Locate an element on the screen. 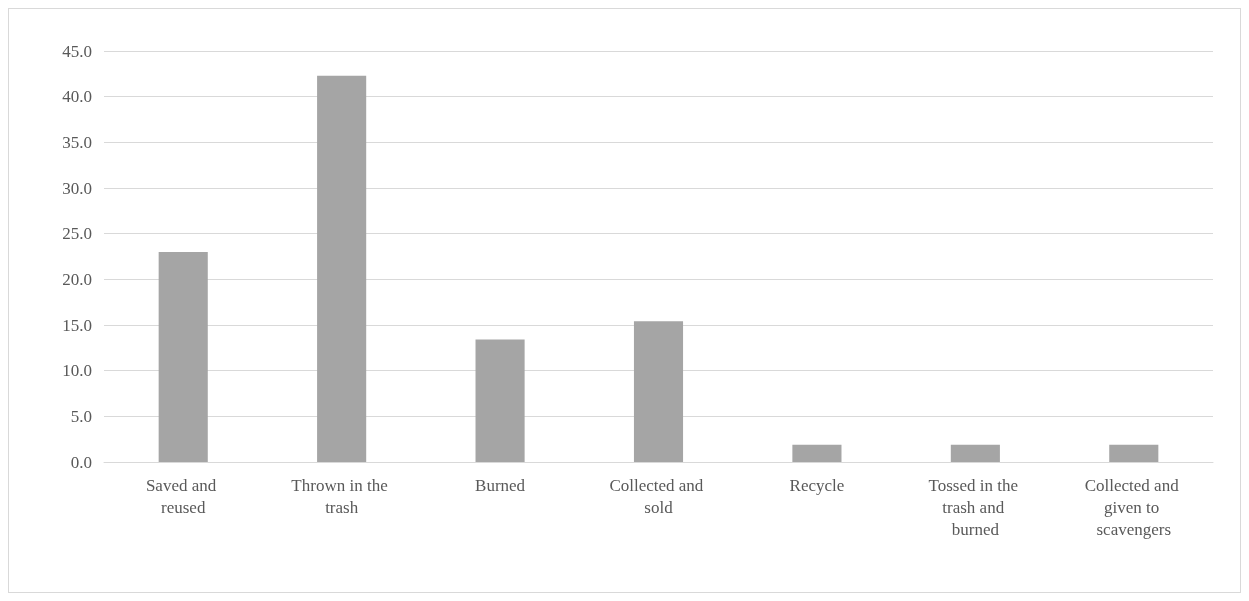 The image size is (1249, 601). x-tick-label: Tossed in the trash and burned is located at coordinates (975, 507).